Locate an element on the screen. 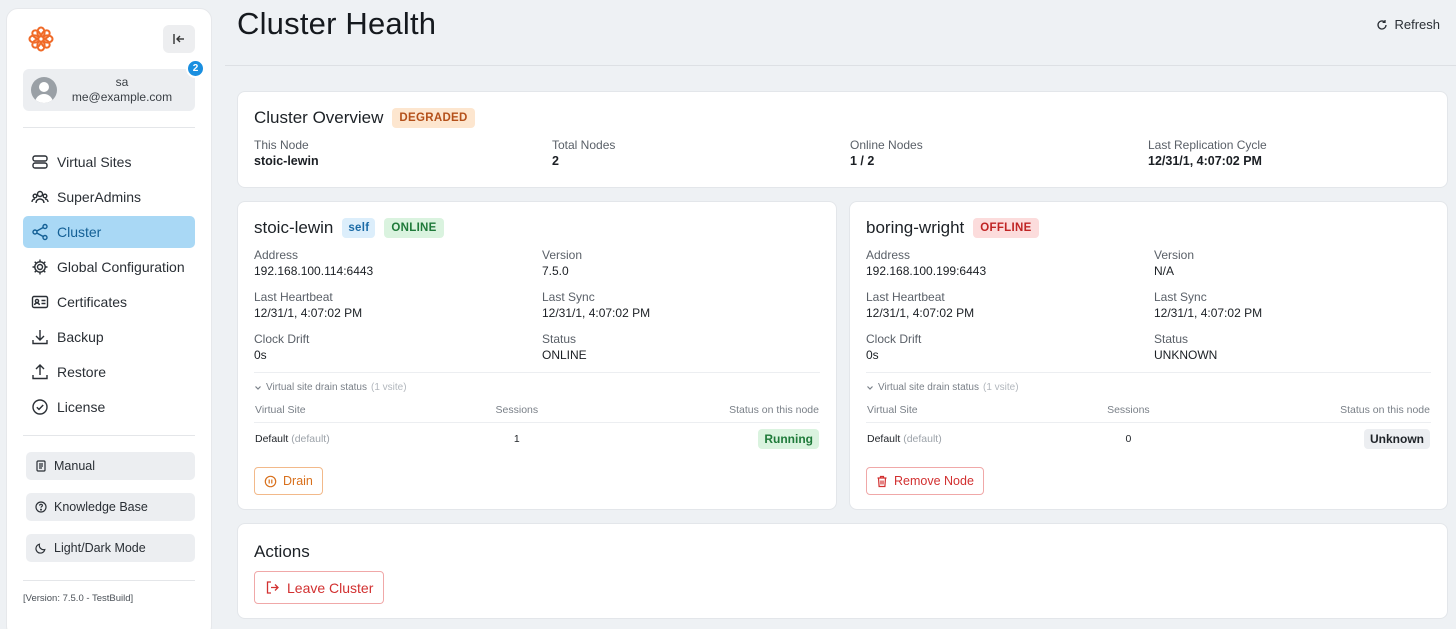  sidebar-item-label: Certificates is located at coordinates (92, 302).